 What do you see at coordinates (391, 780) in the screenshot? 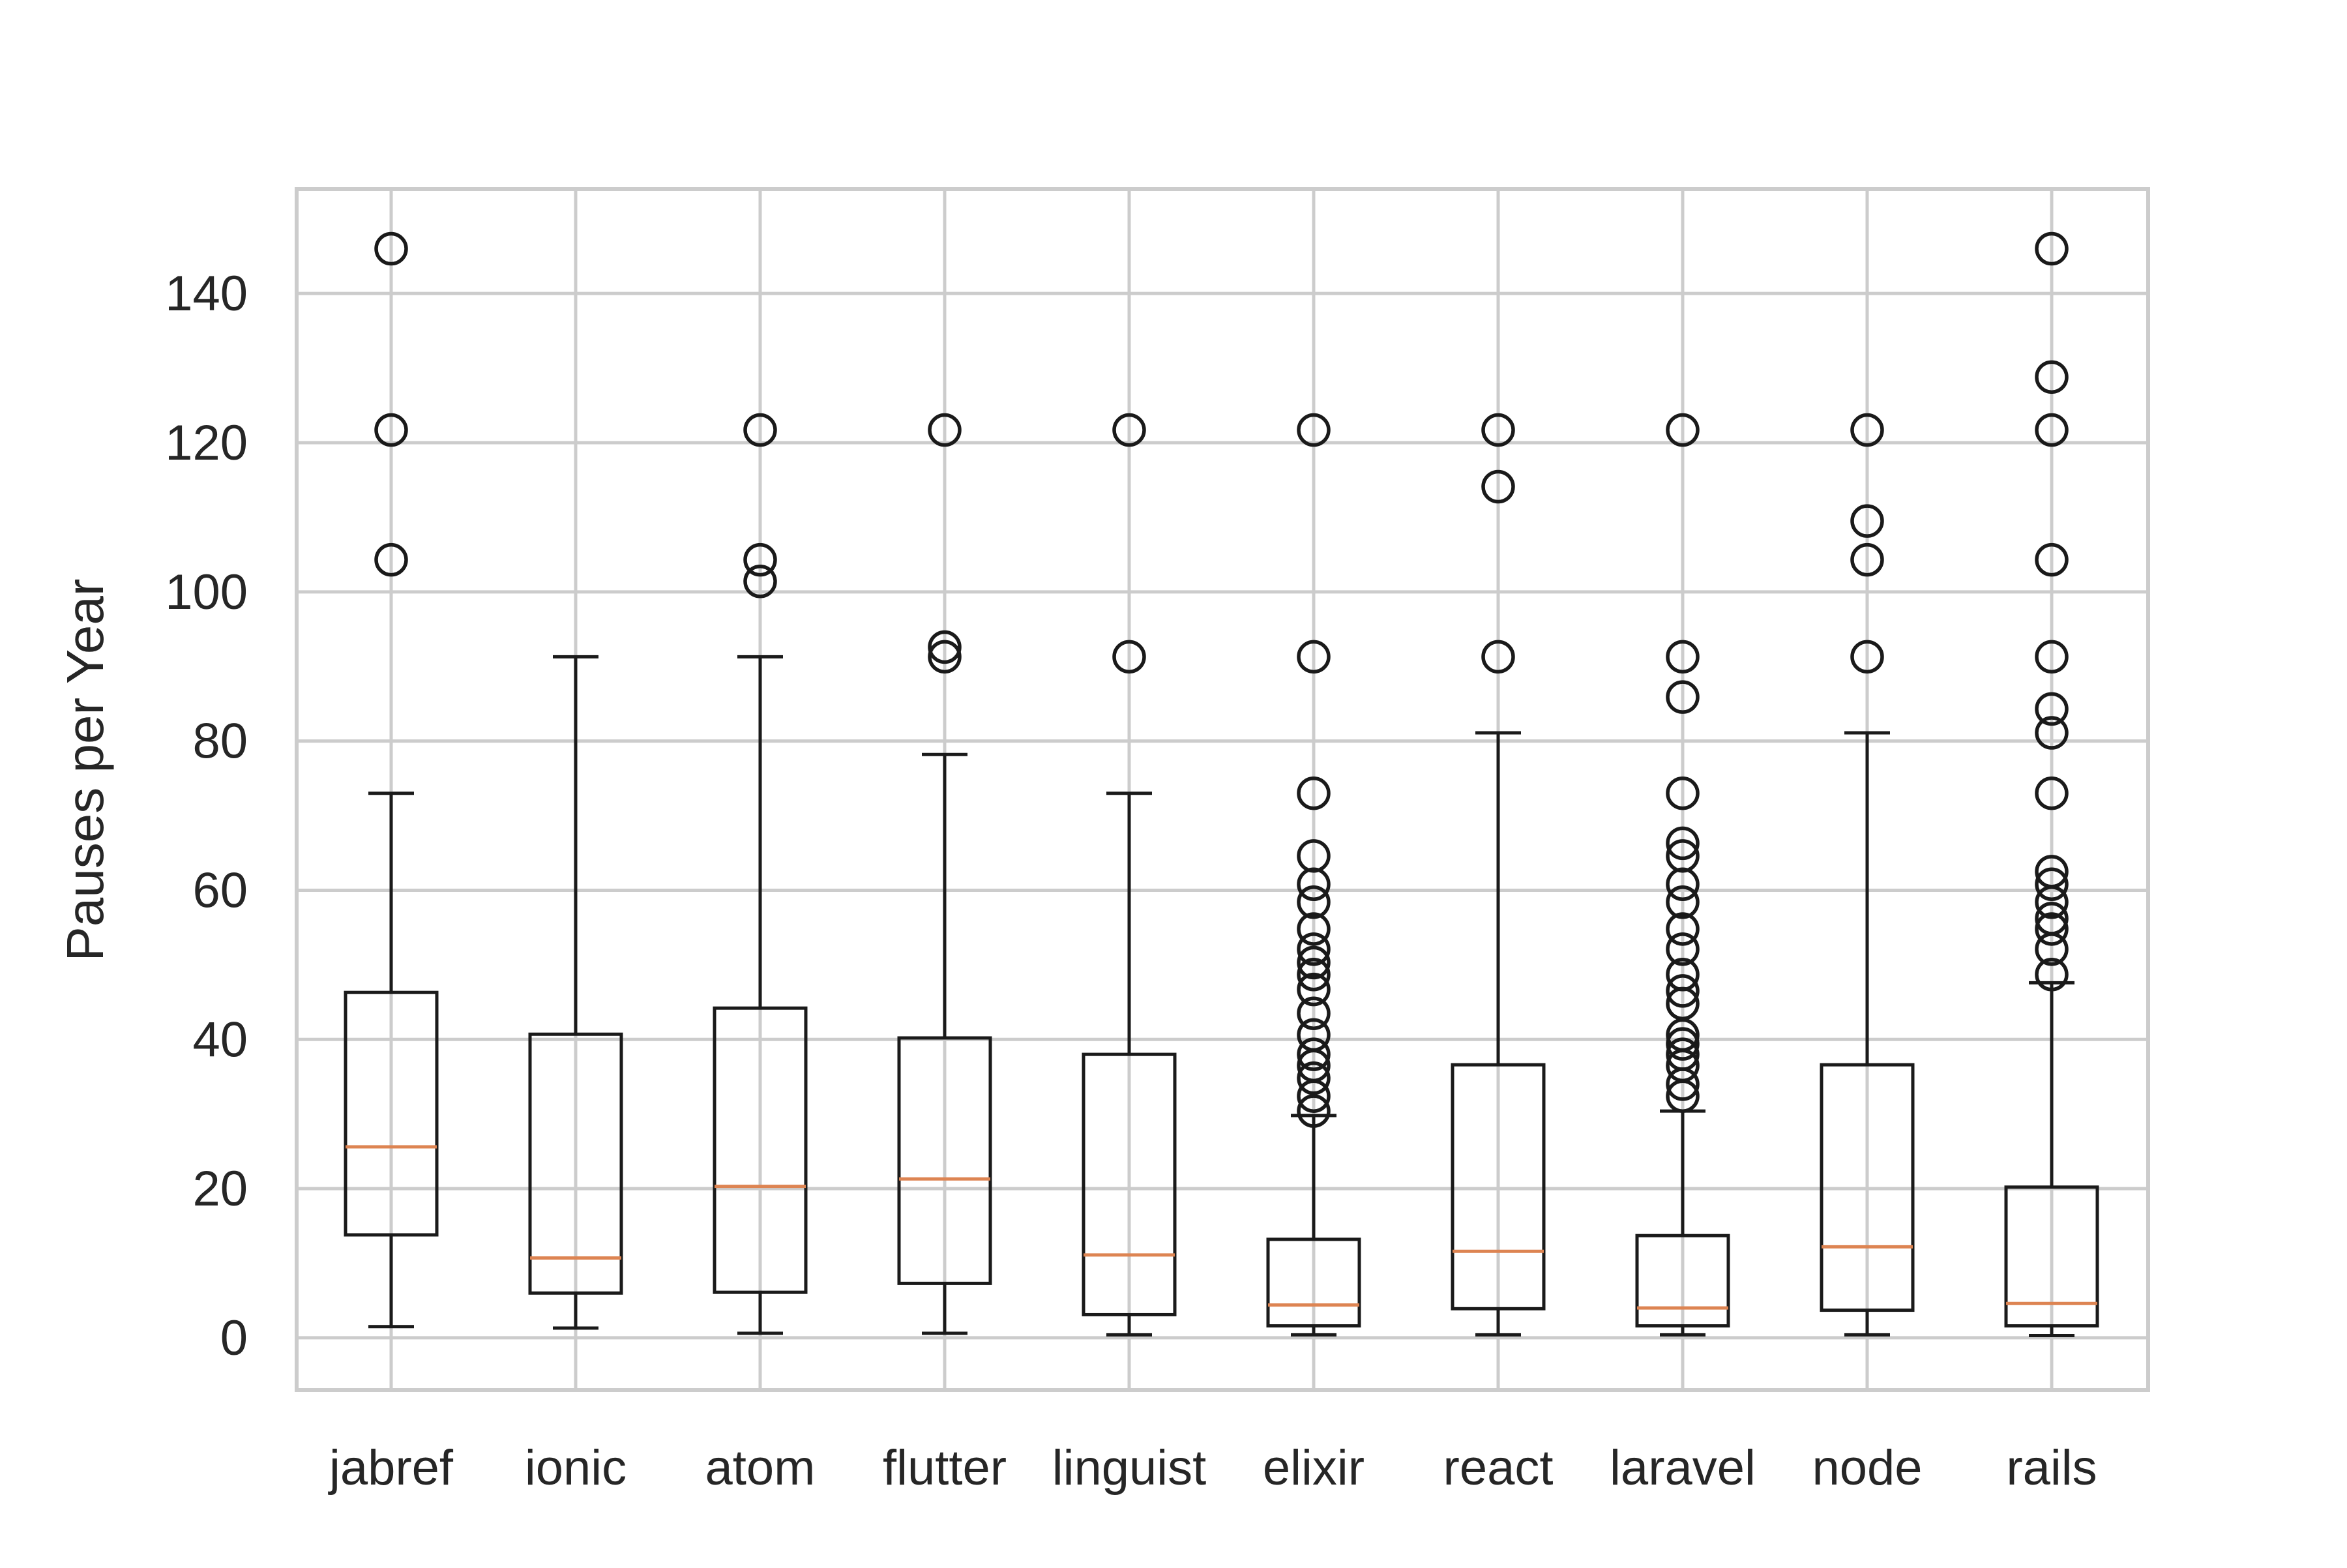
I see `box-jabref` at bounding box center [391, 780].